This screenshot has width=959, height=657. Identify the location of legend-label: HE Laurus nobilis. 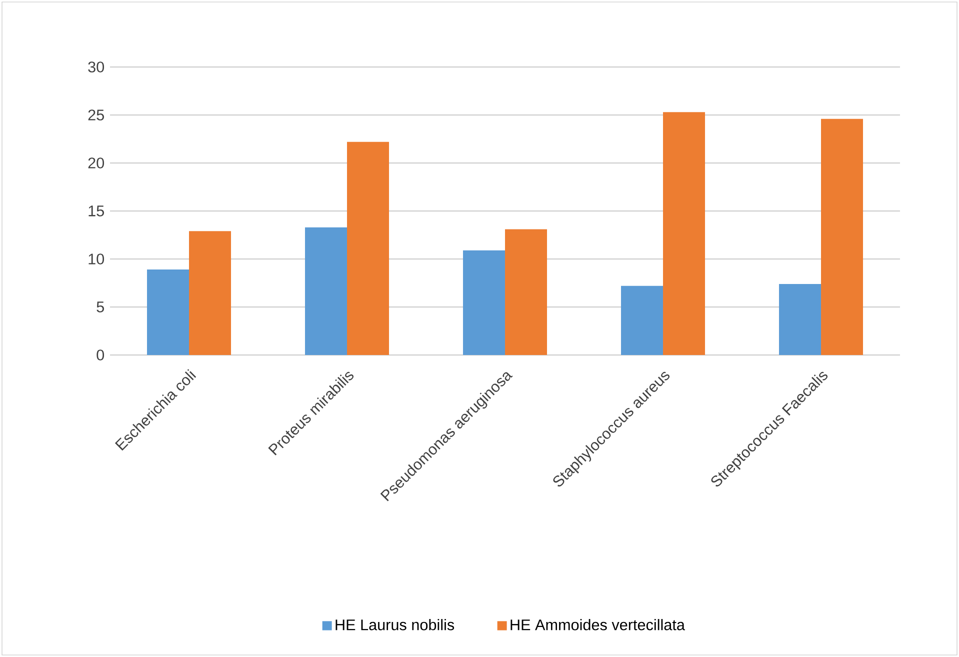
(395, 624).